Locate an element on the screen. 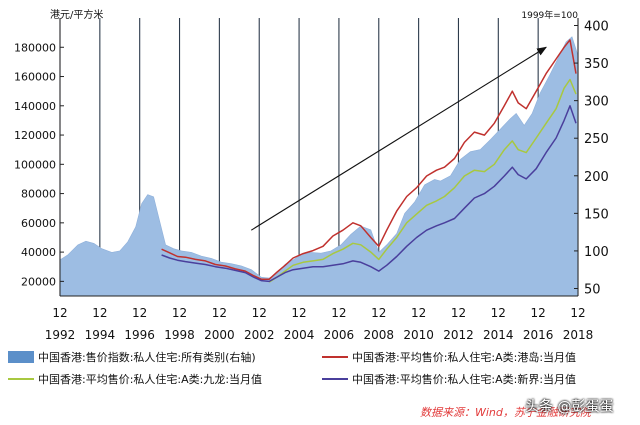 The width and height of the screenshot is (640, 425). right-tick-label: 400 is located at coordinates (596, 27).